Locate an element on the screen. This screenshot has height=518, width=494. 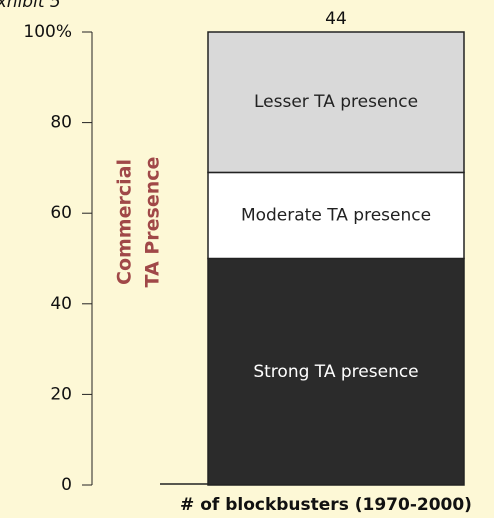
y-tick-label: 80 is located at coordinates (61, 123).